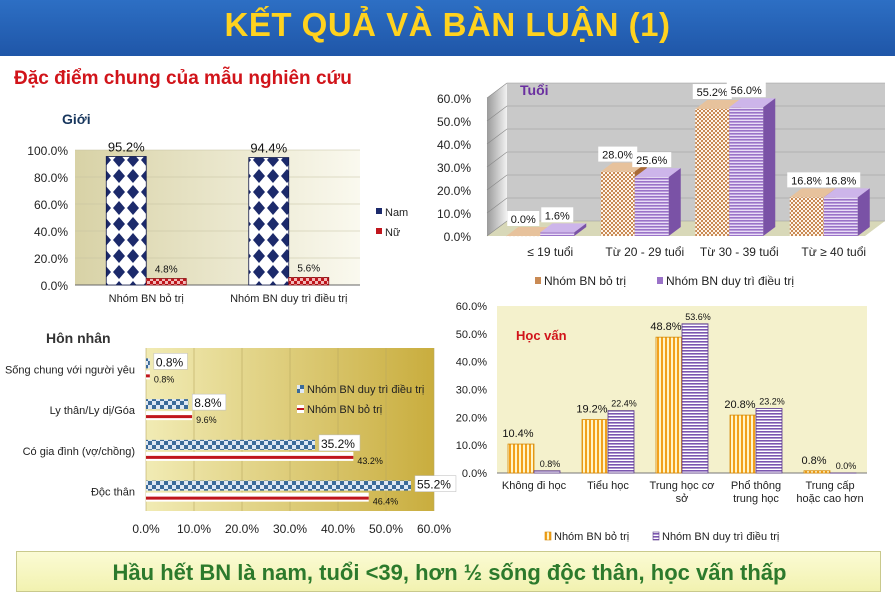 The width and height of the screenshot is (895, 592). What do you see at coordinates (534, 486) in the screenshot?
I see `x-tick-label: Không đi học` at bounding box center [534, 486].